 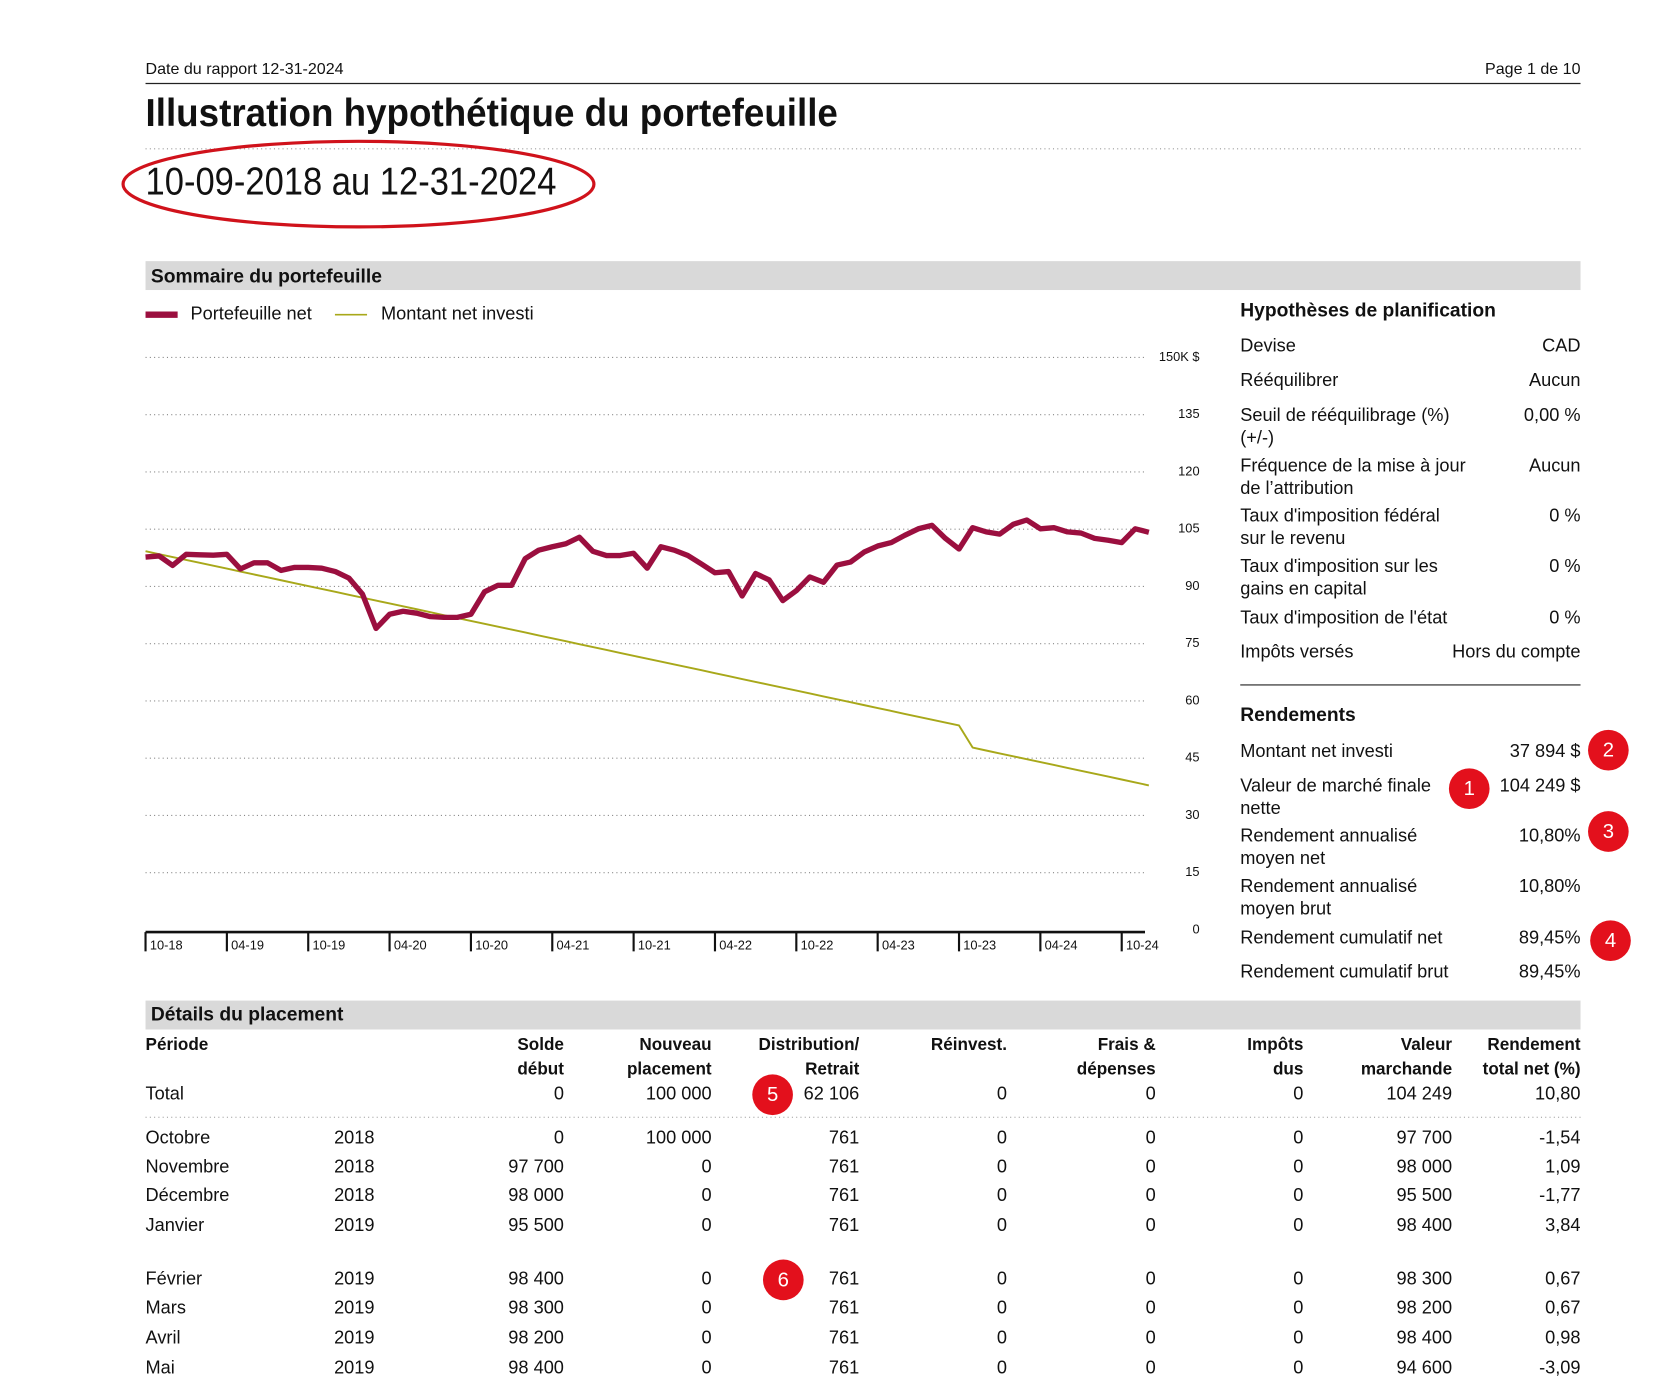 I want to click on table-cell: -1,77, so click(x=1559, y=1195).